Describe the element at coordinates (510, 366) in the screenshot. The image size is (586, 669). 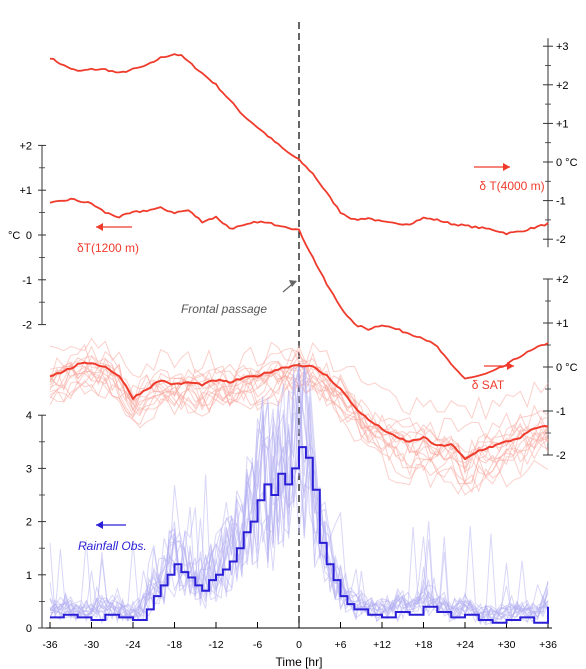
I see `sat-arrow-head` at that location.